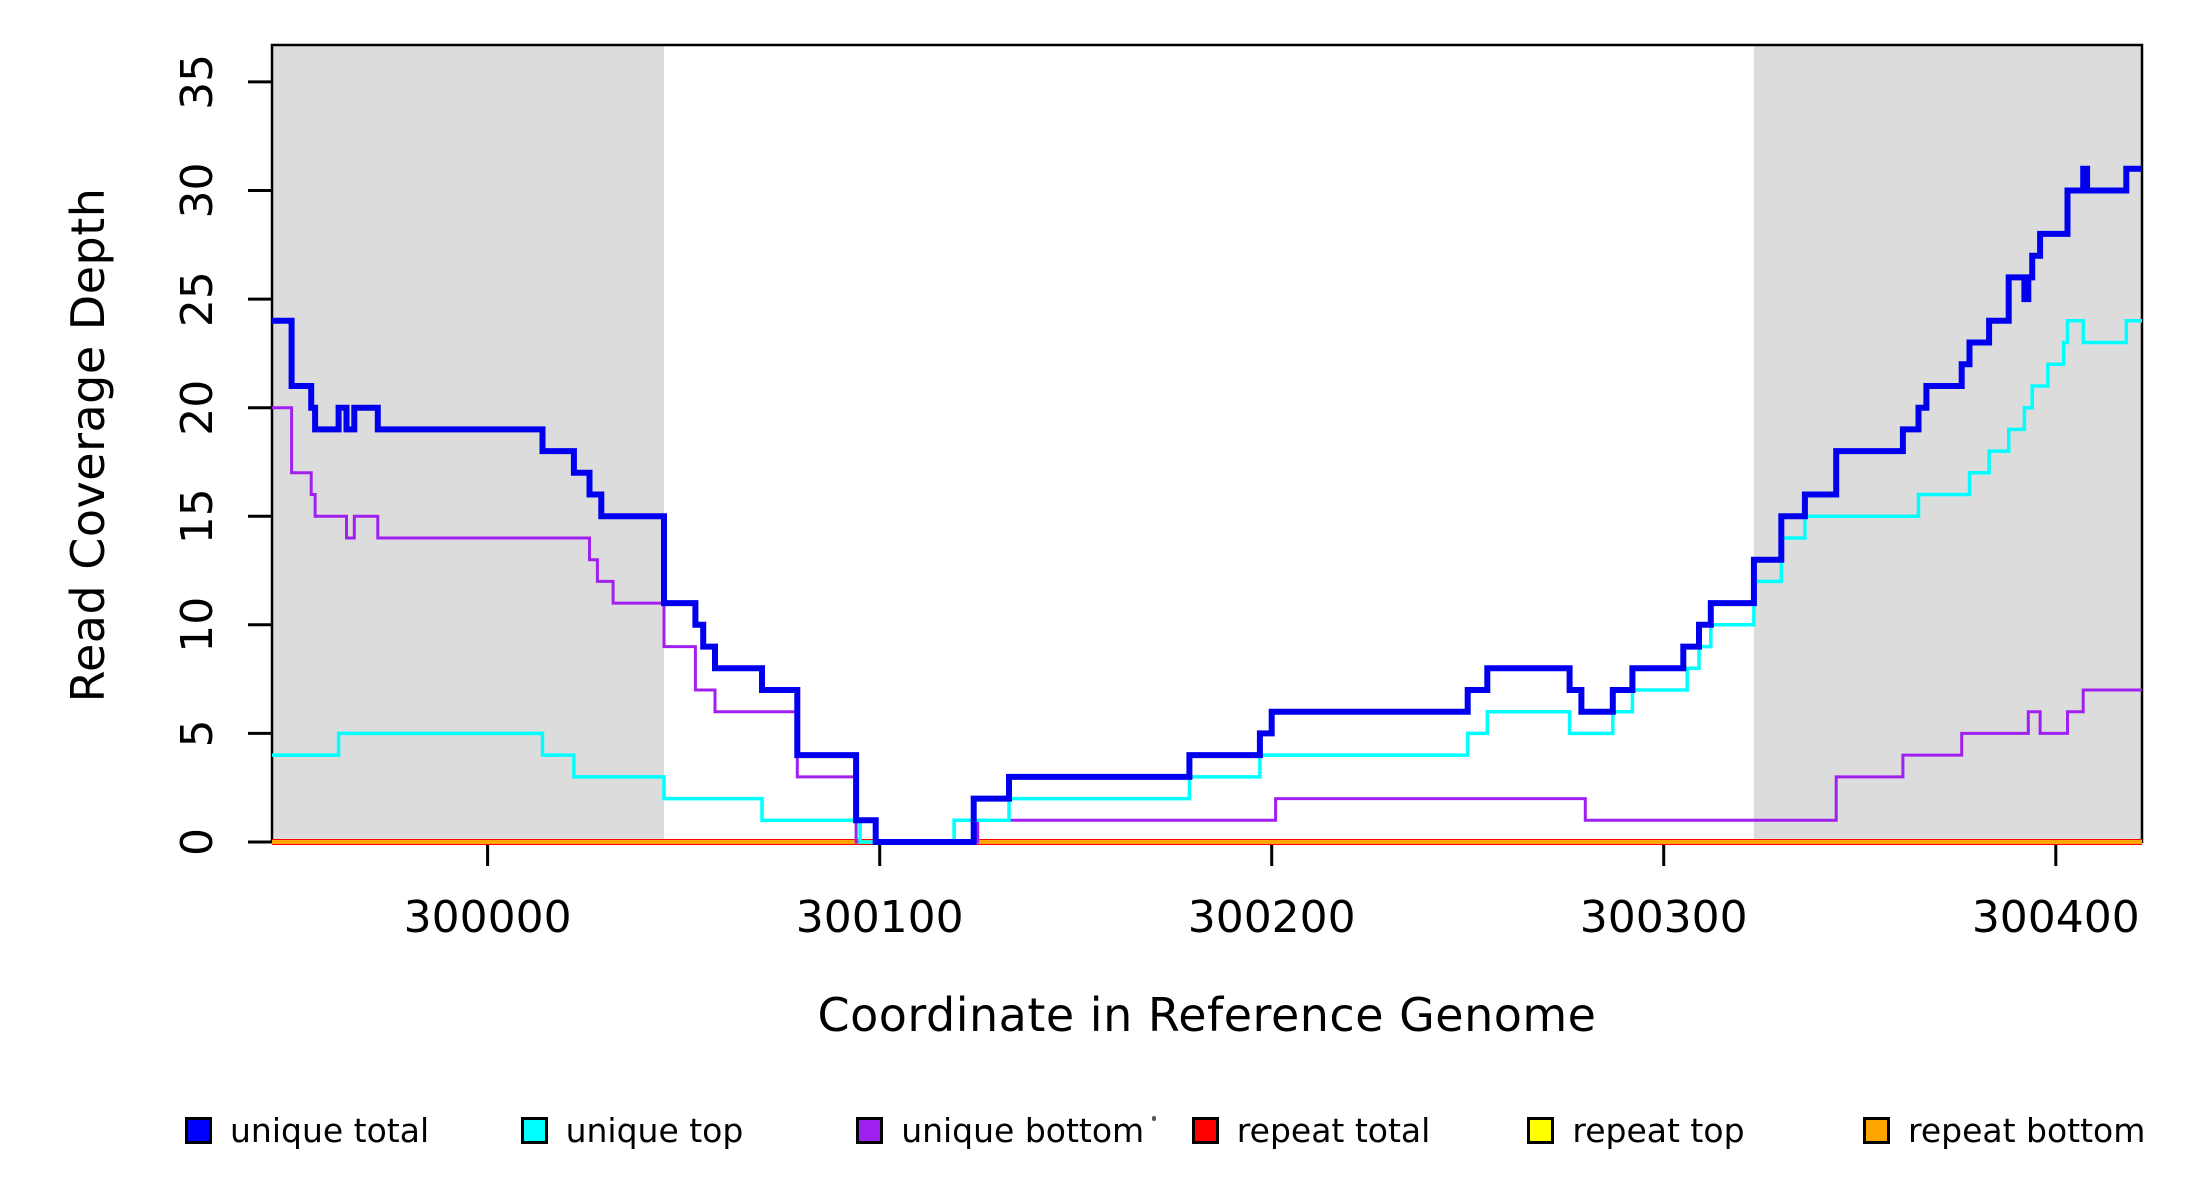 The image size is (2200, 1200). Describe the element at coordinates (2056, 917) in the screenshot. I see `x-tick-label: 300400` at that location.